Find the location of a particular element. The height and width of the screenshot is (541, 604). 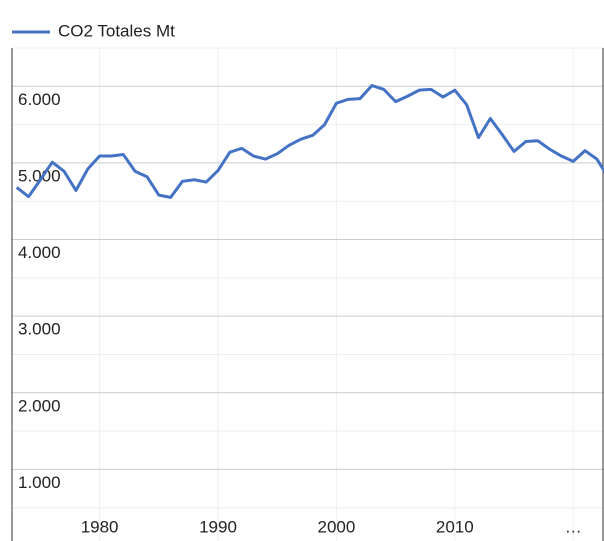

legend-label: CO2 Totales Mt is located at coordinates (116, 30).